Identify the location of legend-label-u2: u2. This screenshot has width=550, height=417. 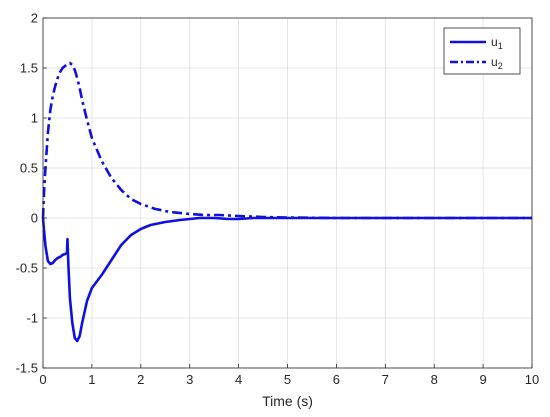
(497, 63).